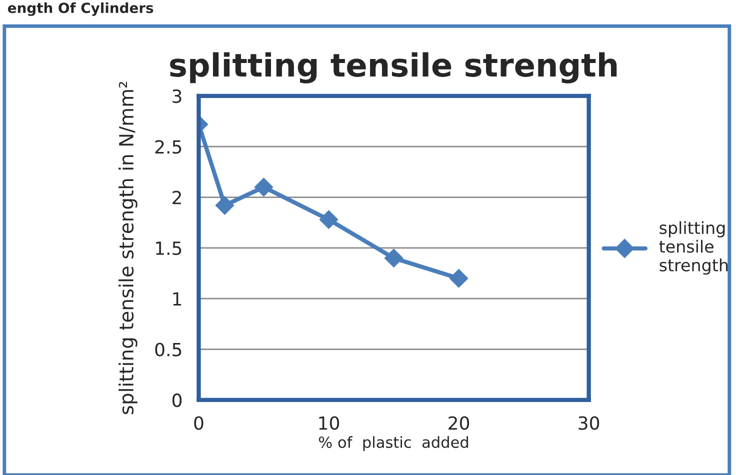 This screenshot has height=475, width=736. I want to click on y-tick-label: 1, so click(177, 299).